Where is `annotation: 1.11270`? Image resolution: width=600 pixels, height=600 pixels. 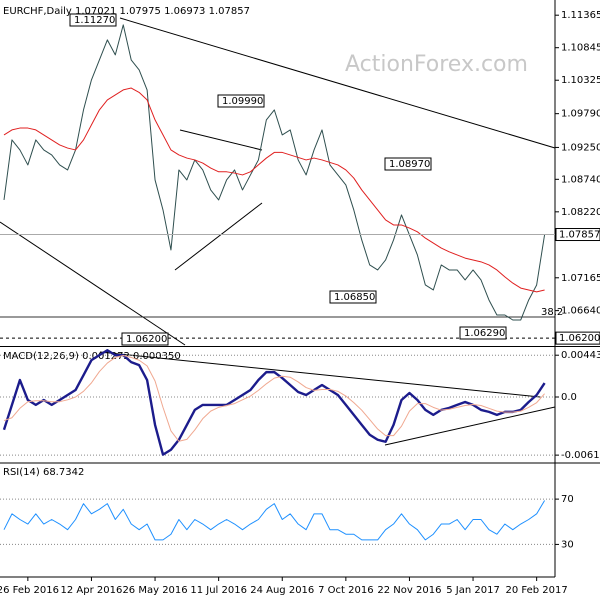 annotation: 1.11270 is located at coordinates (94, 20).